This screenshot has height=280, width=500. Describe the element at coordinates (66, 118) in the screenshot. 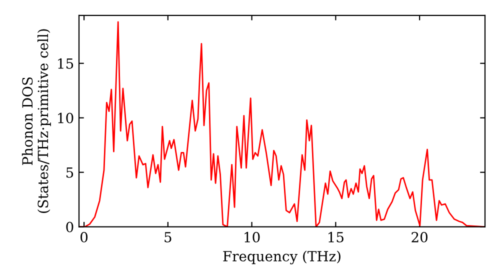

I see `y-tick-label: 10` at that location.